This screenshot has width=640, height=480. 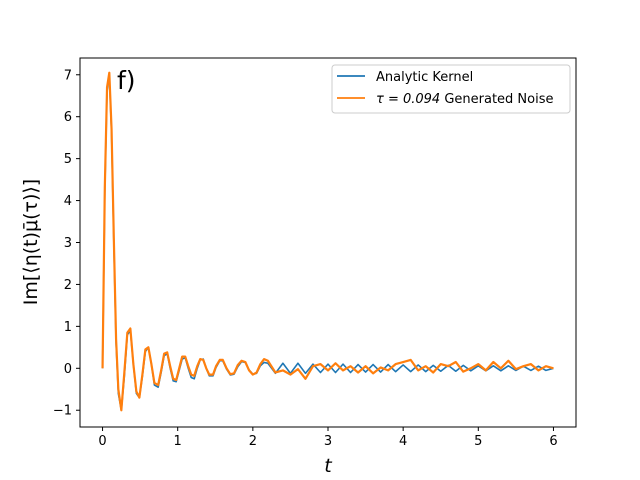 What do you see at coordinates (424, 77) in the screenshot?
I see `legend-label-analytic: Analytic Kernel` at bounding box center [424, 77].